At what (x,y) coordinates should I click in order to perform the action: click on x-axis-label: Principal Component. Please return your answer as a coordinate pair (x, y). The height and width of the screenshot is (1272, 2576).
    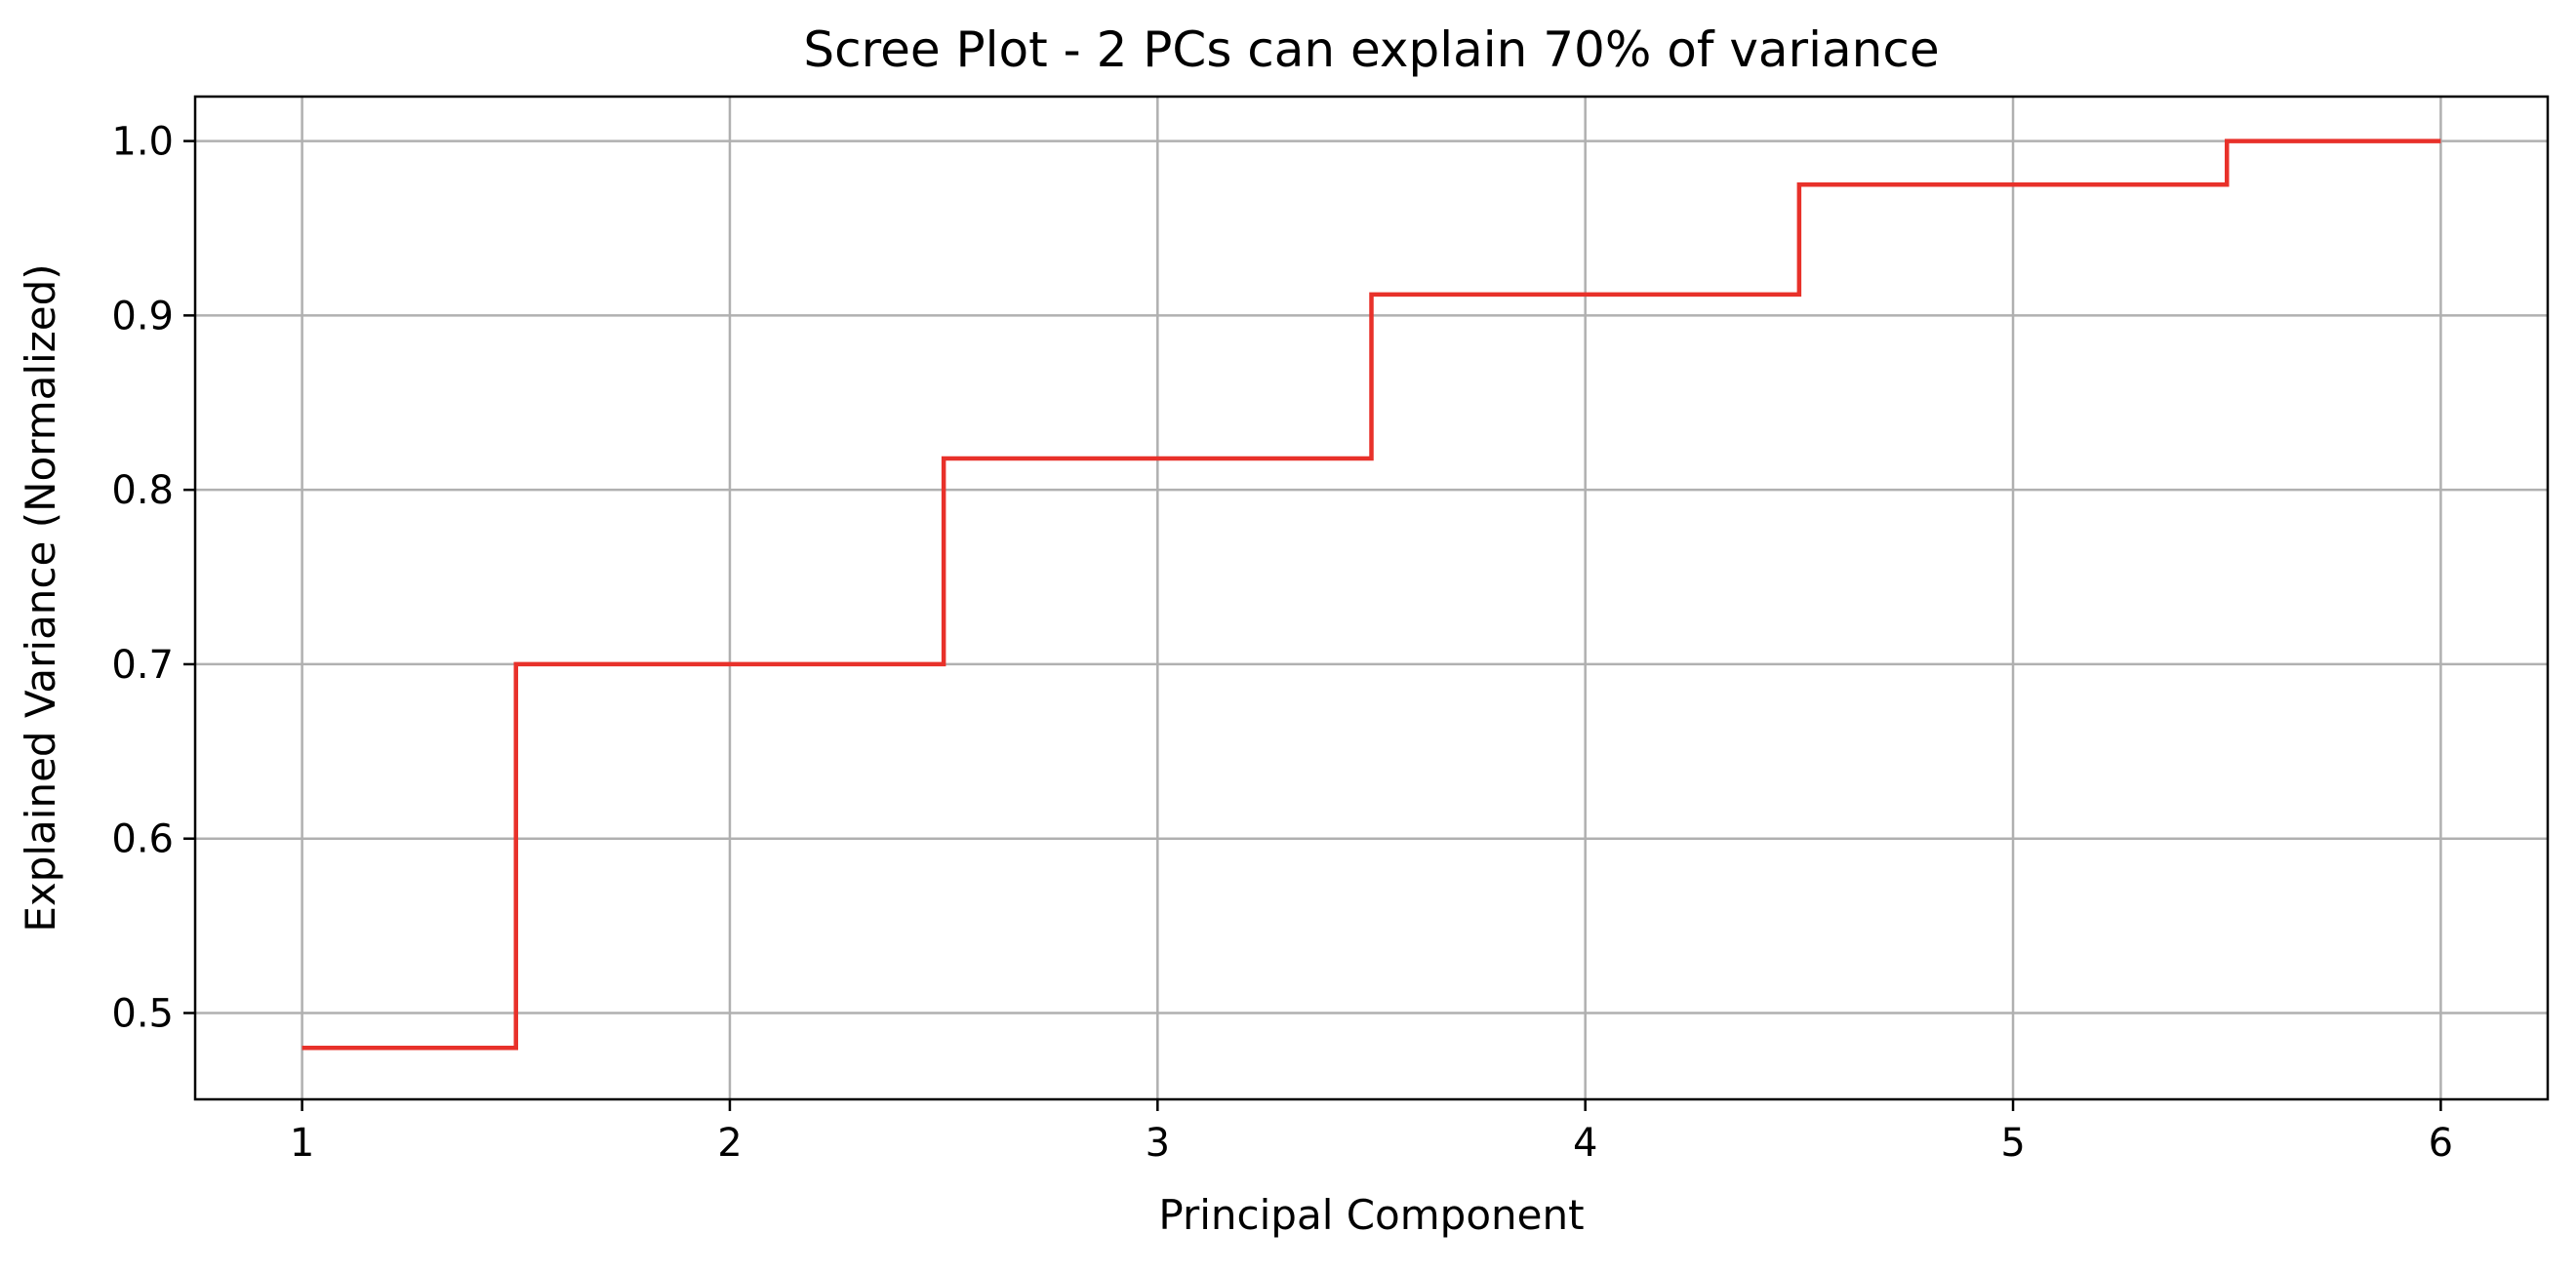
    Looking at the image, I should click on (1371, 1215).